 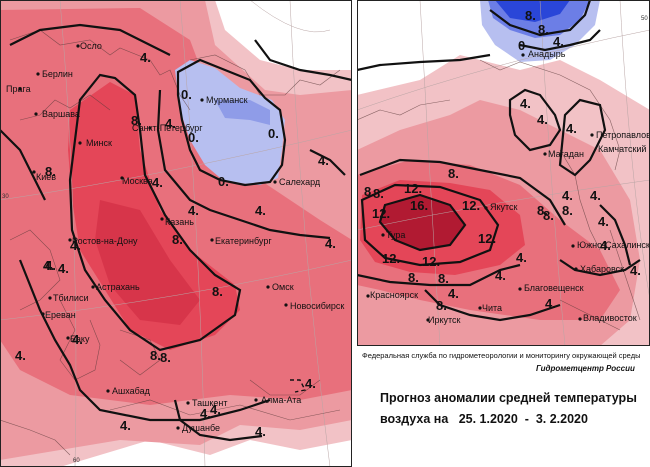 What do you see at coordinates (227, 100) in the screenshot?
I see `city-label: Мурманск` at bounding box center [227, 100].